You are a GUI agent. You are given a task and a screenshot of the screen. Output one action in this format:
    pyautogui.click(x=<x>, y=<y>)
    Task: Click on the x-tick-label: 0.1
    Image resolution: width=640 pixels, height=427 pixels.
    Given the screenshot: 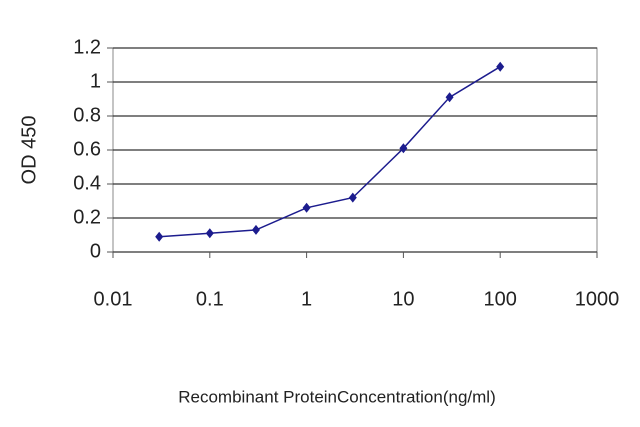 What is the action you would take?
    pyautogui.click(x=210, y=299)
    